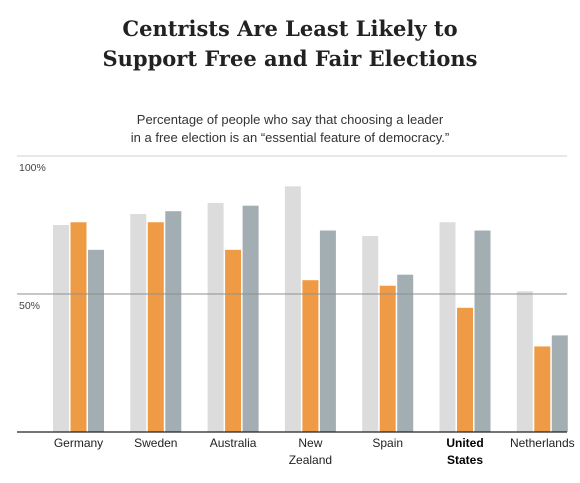 Image resolution: width=580 pixels, height=483 pixels. I want to click on category-label-0-0: Germany, so click(78, 443).